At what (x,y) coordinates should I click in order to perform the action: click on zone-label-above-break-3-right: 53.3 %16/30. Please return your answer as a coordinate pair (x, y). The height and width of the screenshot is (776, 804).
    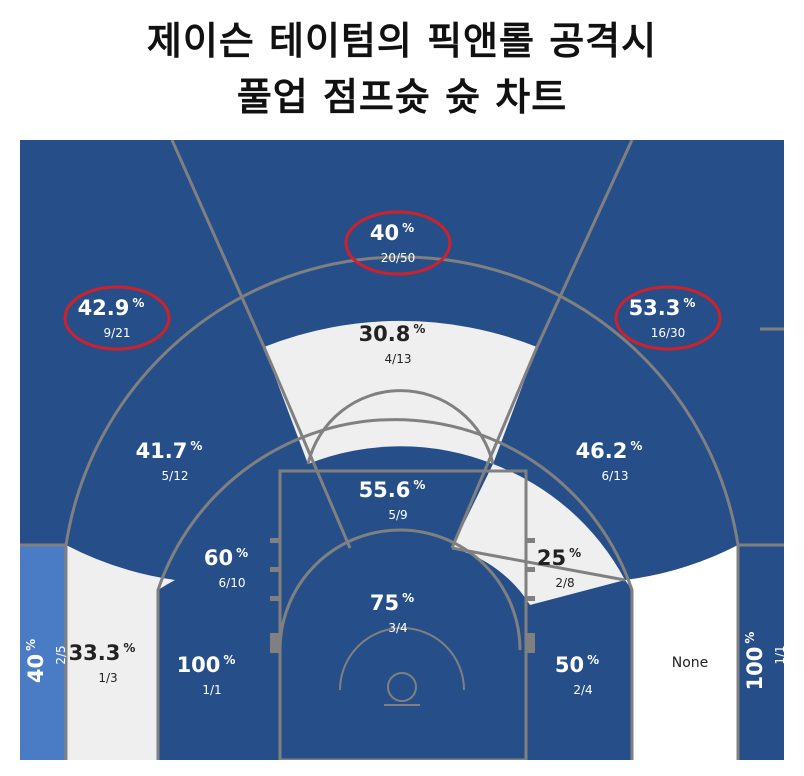
    Looking at the image, I should click on (668, 318).